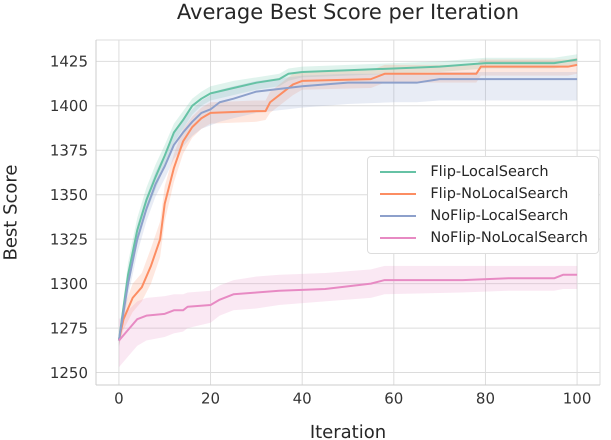 The image size is (611, 440). What do you see at coordinates (302, 399) in the screenshot?
I see `x-tick-label: 40` at bounding box center [302, 399].